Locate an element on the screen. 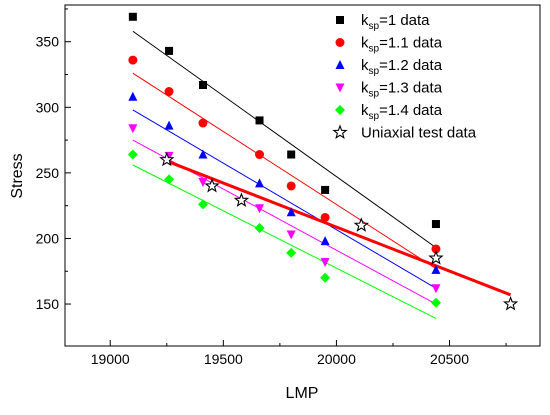 Image resolution: width=550 pixels, height=415 pixels. y-tick-label: 300 is located at coordinates (48, 107).